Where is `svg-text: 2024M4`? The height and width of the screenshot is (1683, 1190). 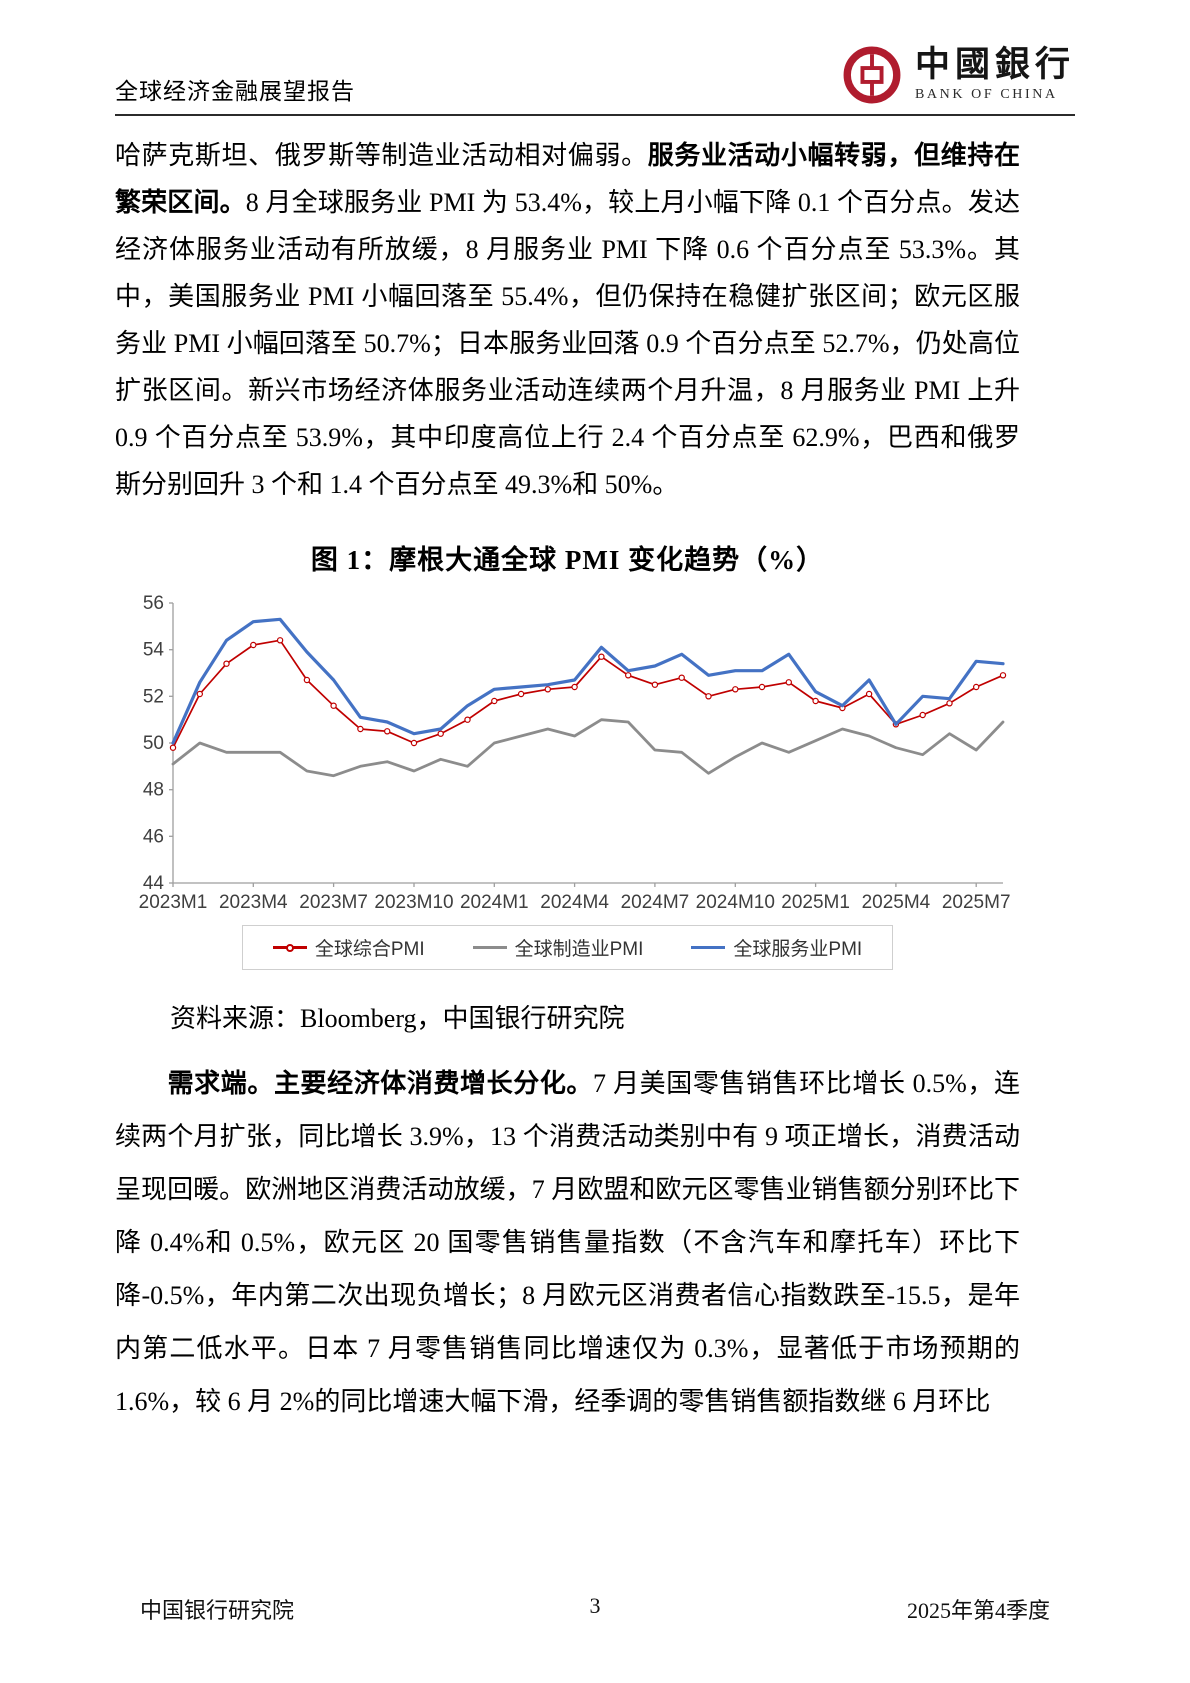 svg-text: 2024M4 is located at coordinates (574, 902).